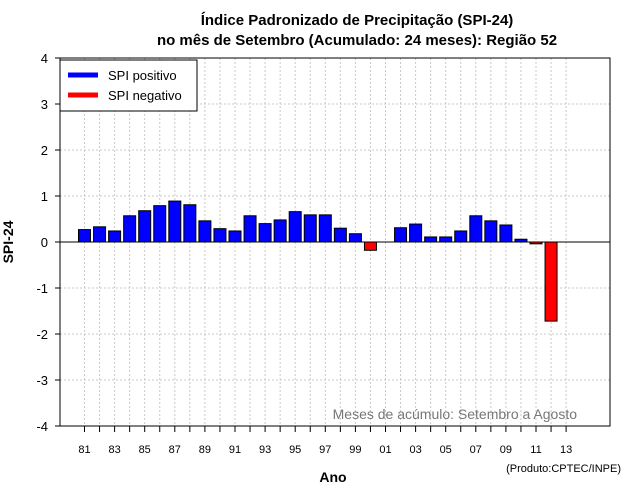  I want to click on x-tick-label: 81, so click(84, 450).